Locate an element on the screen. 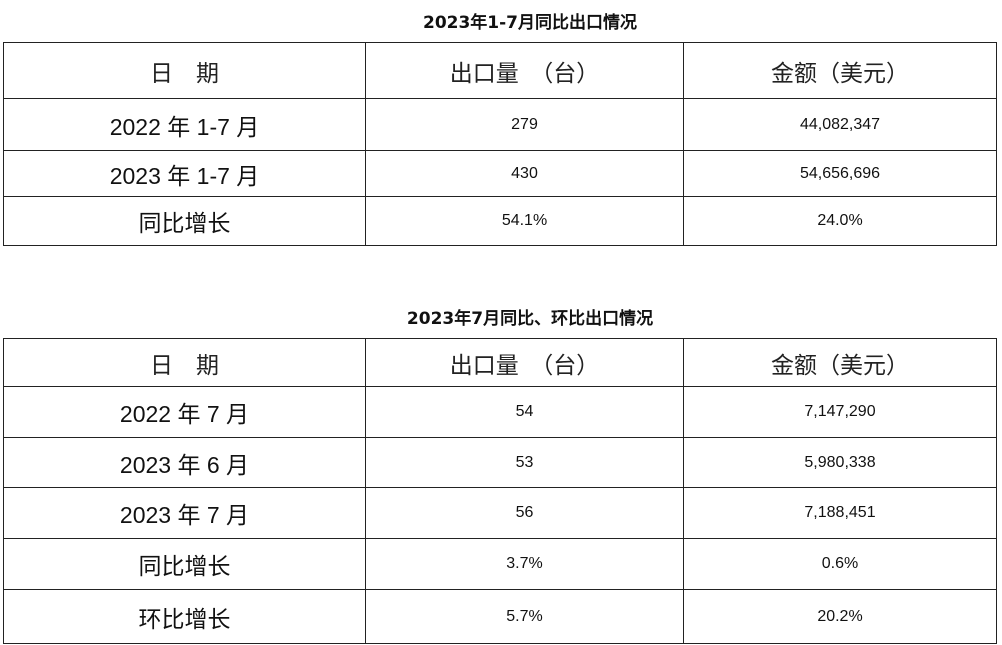 This screenshot has width=1002, height=645. table-row: 2023 年 6 月 53 5,980,338 is located at coordinates (500, 462).